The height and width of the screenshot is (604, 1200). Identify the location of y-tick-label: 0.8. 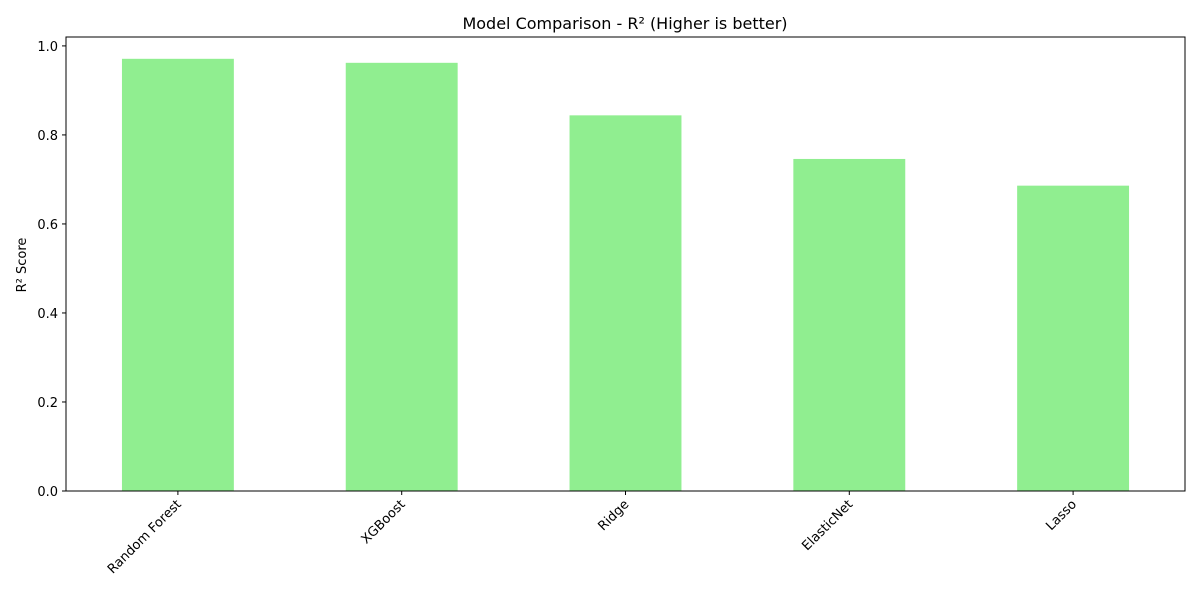
(47, 136).